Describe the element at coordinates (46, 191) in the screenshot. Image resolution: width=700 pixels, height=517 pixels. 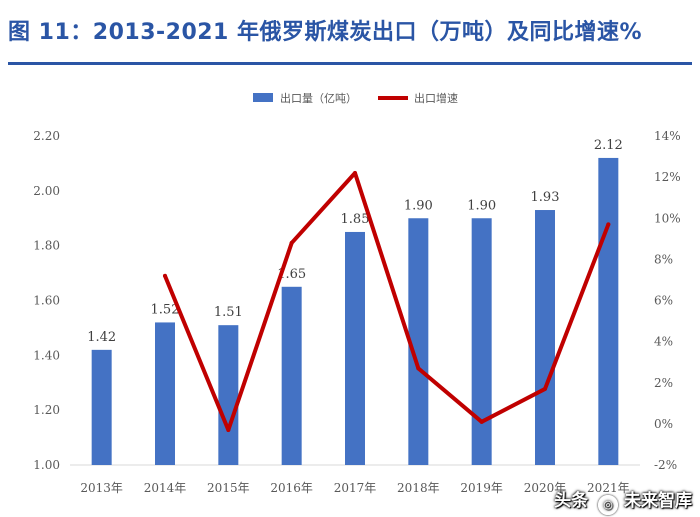
I see `y-left-tick-label: 2.00` at that location.